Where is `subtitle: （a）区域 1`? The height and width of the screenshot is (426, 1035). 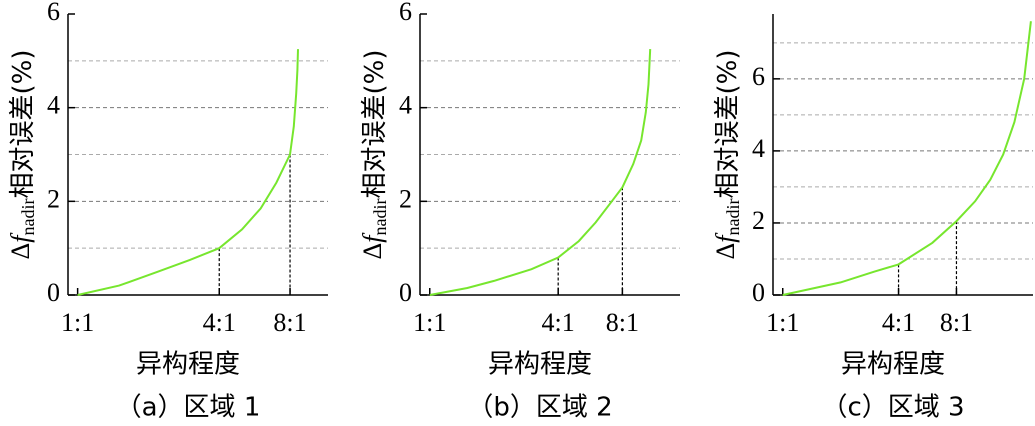 subtitle: （a）区域 1 is located at coordinates (188, 408).